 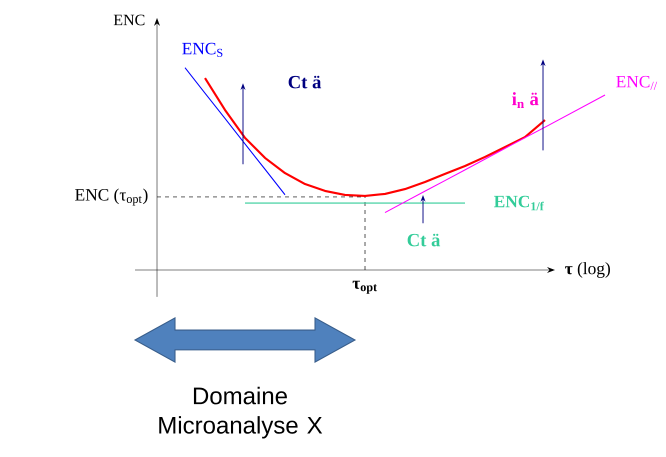 I want to click on series-label: ENC$_{1/f}$, so click(x=519, y=203).